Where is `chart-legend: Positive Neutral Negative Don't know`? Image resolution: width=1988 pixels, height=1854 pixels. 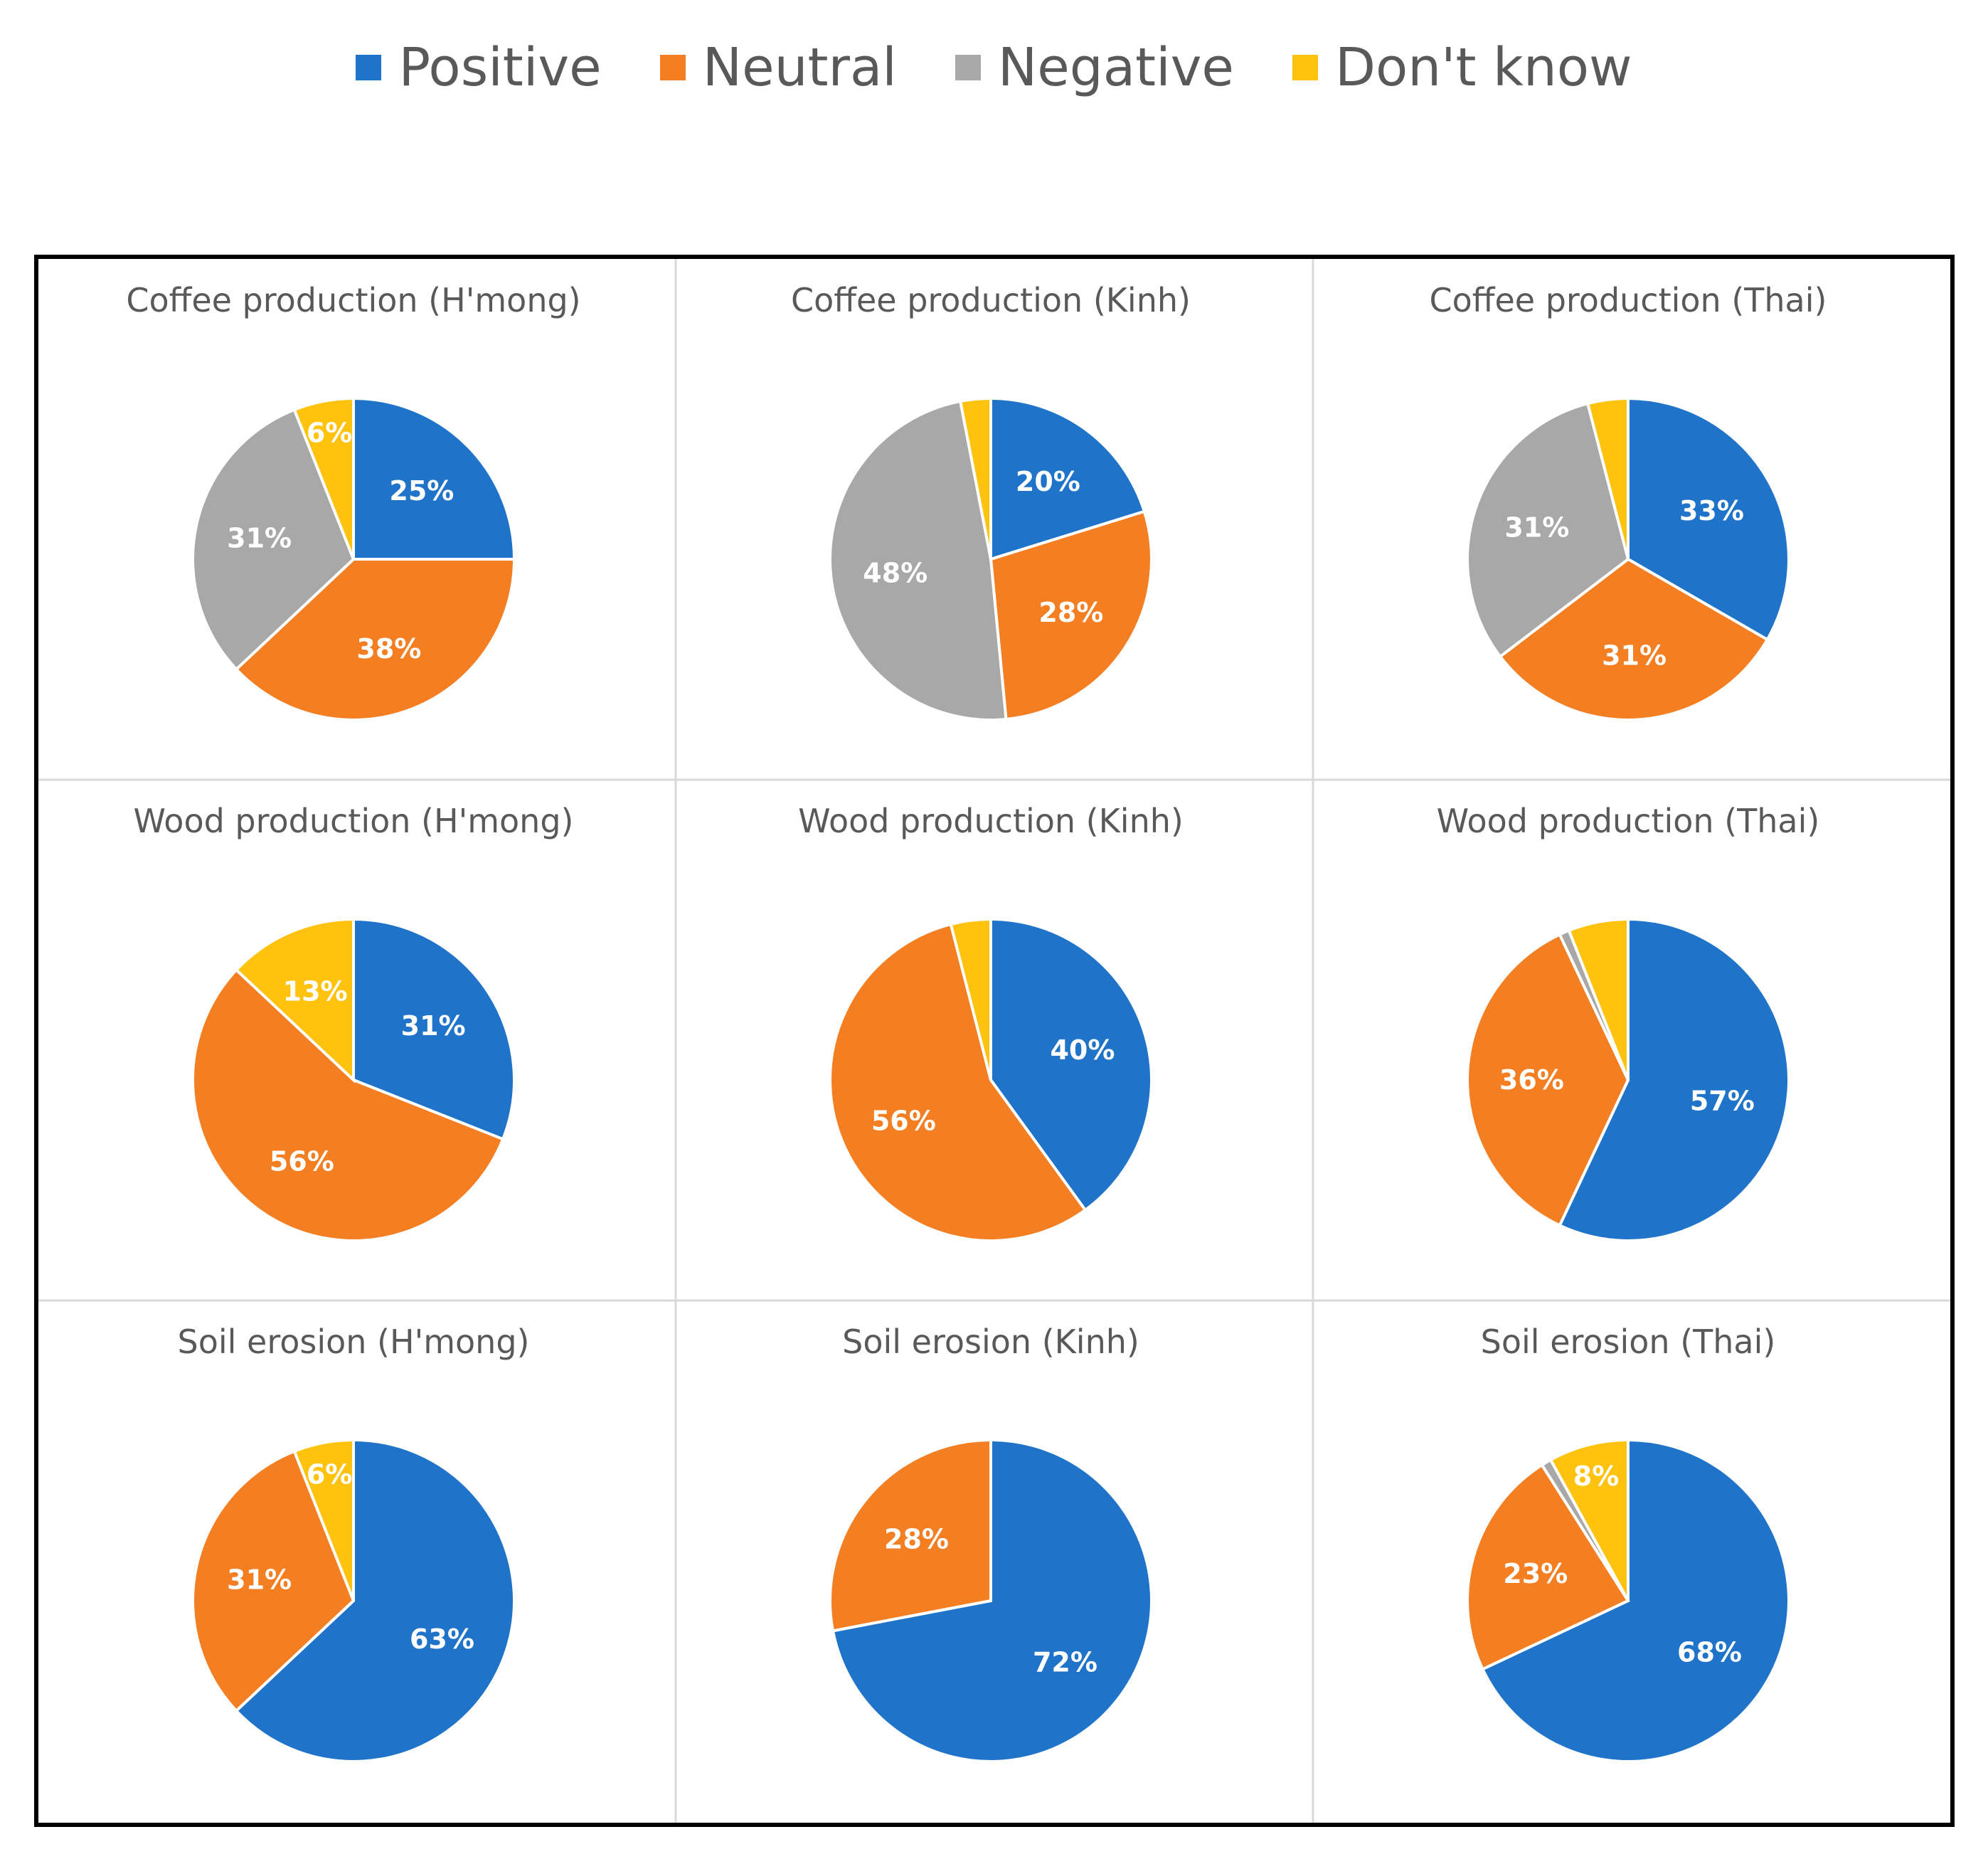 chart-legend: Positive Neutral Negative Don't know is located at coordinates (994, 67).